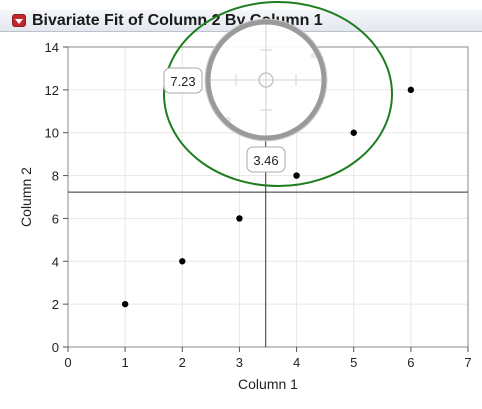  What do you see at coordinates (55, 176) in the screenshot?
I see `y-tick-label: 8` at bounding box center [55, 176].